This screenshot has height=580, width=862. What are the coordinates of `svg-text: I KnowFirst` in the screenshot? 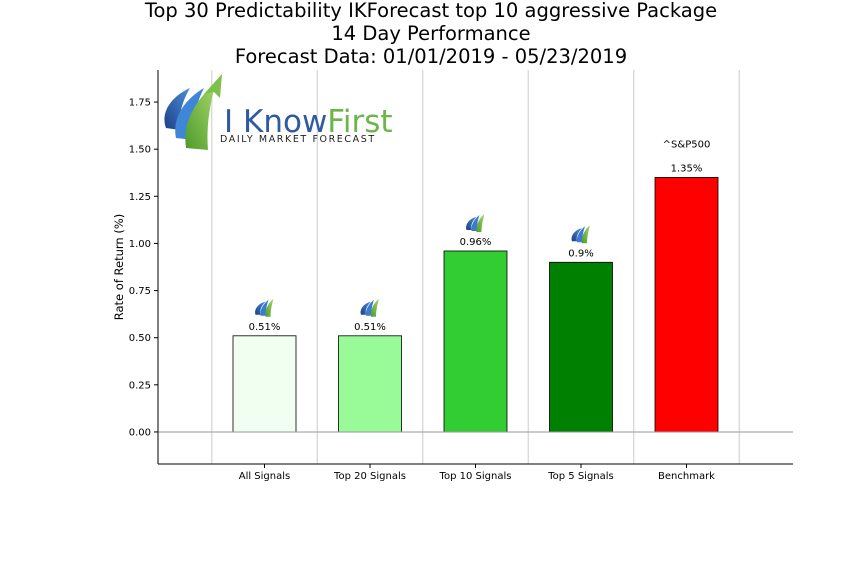 It's located at (308, 122).